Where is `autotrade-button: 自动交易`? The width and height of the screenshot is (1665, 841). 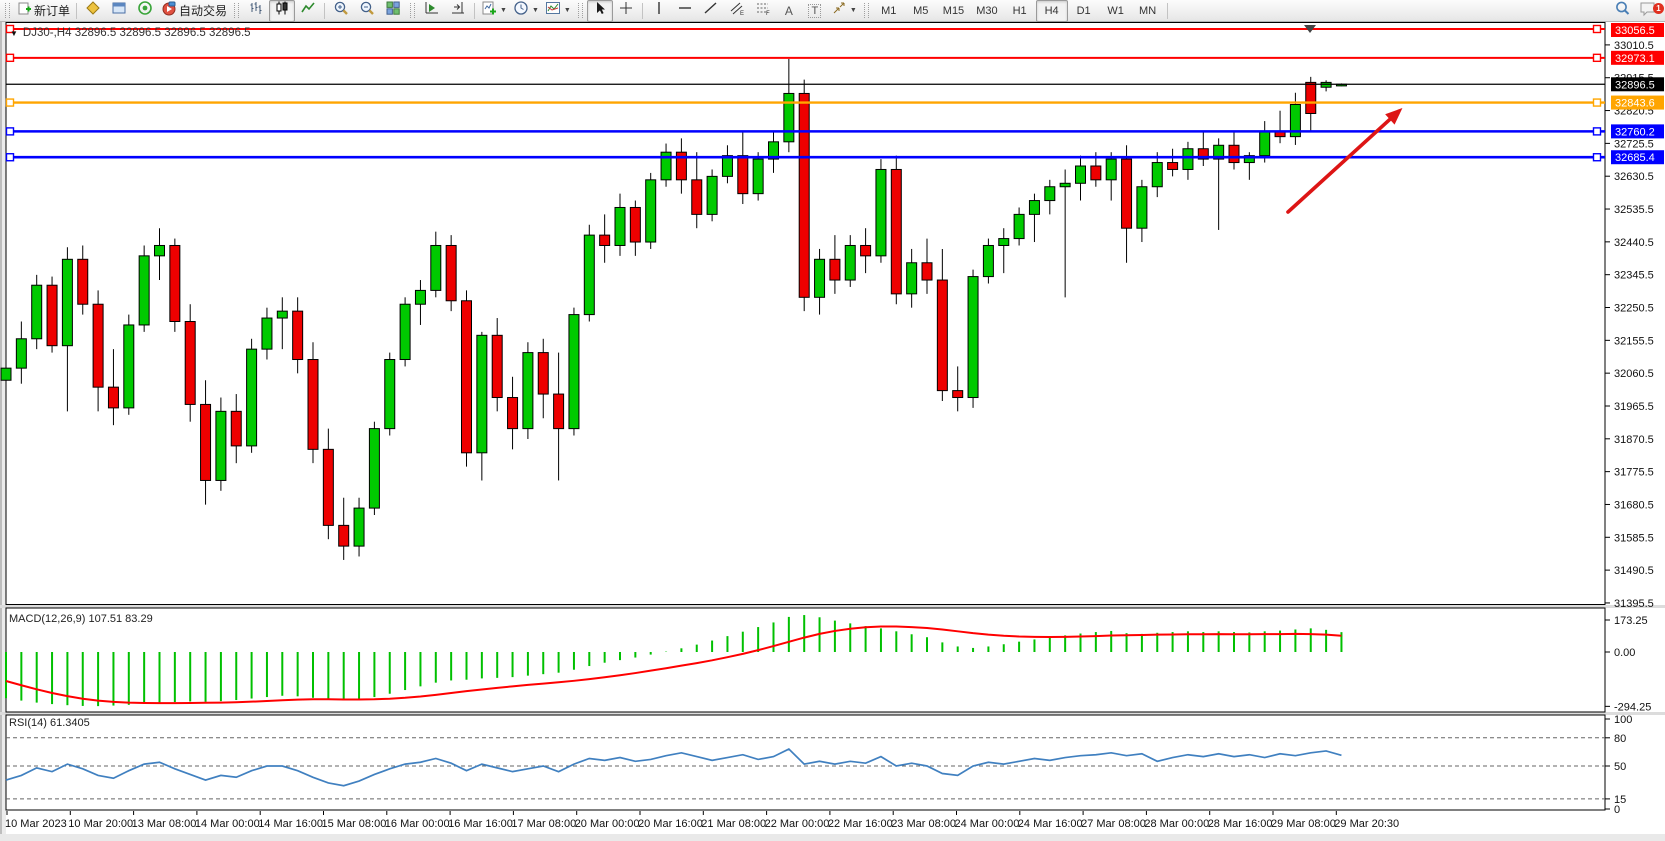
autotrade-button: 自动交易 is located at coordinates (194, 11).